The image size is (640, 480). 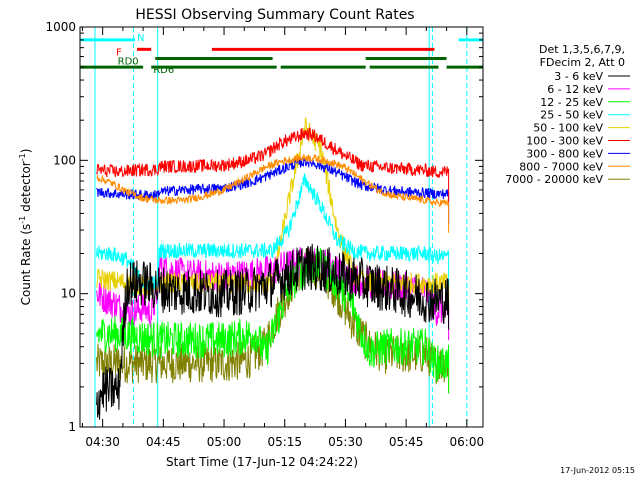 What do you see at coordinates (60, 27) in the screenshot?
I see `y-tick-label-1000: 1000` at bounding box center [60, 27].